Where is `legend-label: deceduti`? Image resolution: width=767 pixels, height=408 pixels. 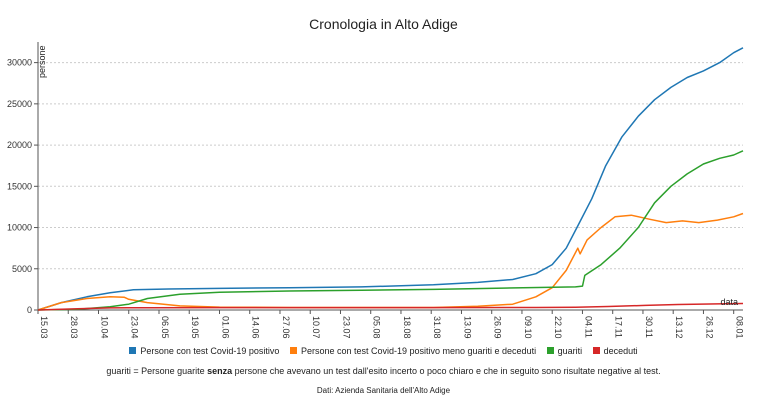 legend-label: deceduti is located at coordinates (620, 351).